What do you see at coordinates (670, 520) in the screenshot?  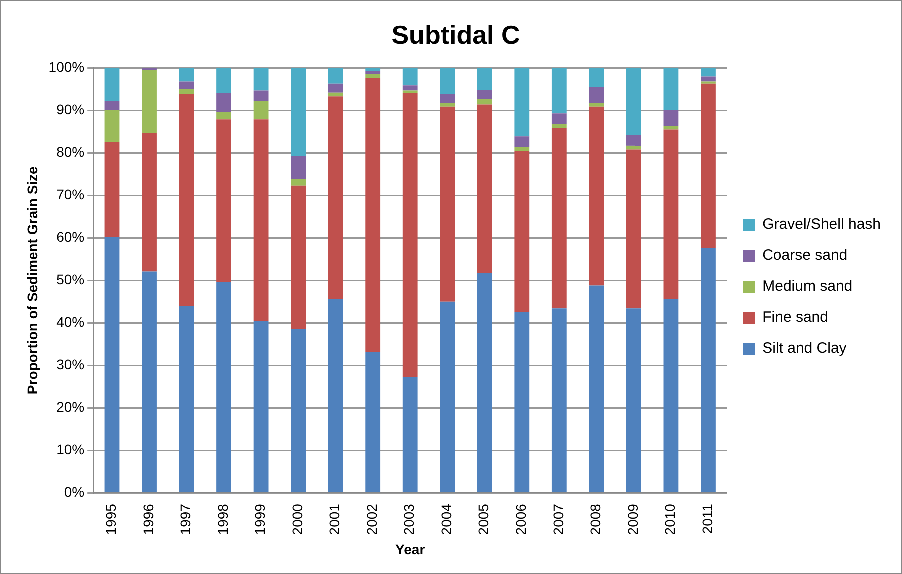 I see `x-tick-label: 2010` at bounding box center [670, 520].